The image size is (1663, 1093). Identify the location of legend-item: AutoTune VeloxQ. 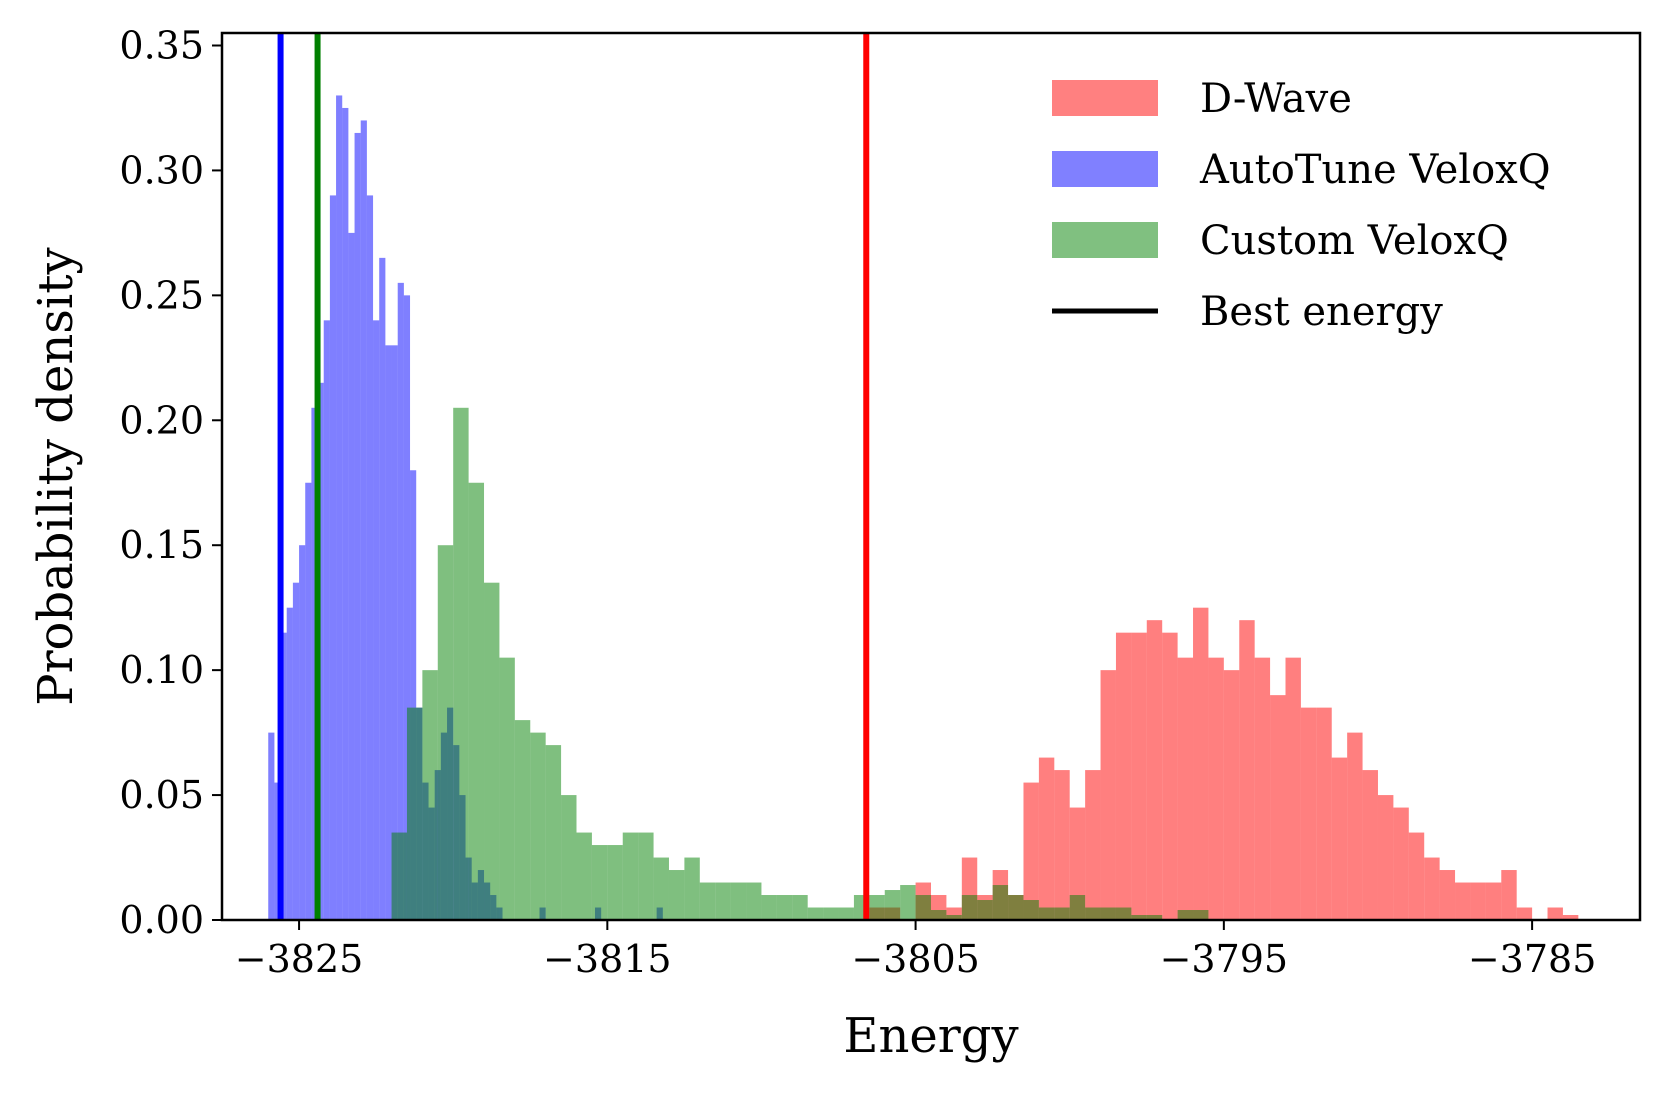
(1301, 170).